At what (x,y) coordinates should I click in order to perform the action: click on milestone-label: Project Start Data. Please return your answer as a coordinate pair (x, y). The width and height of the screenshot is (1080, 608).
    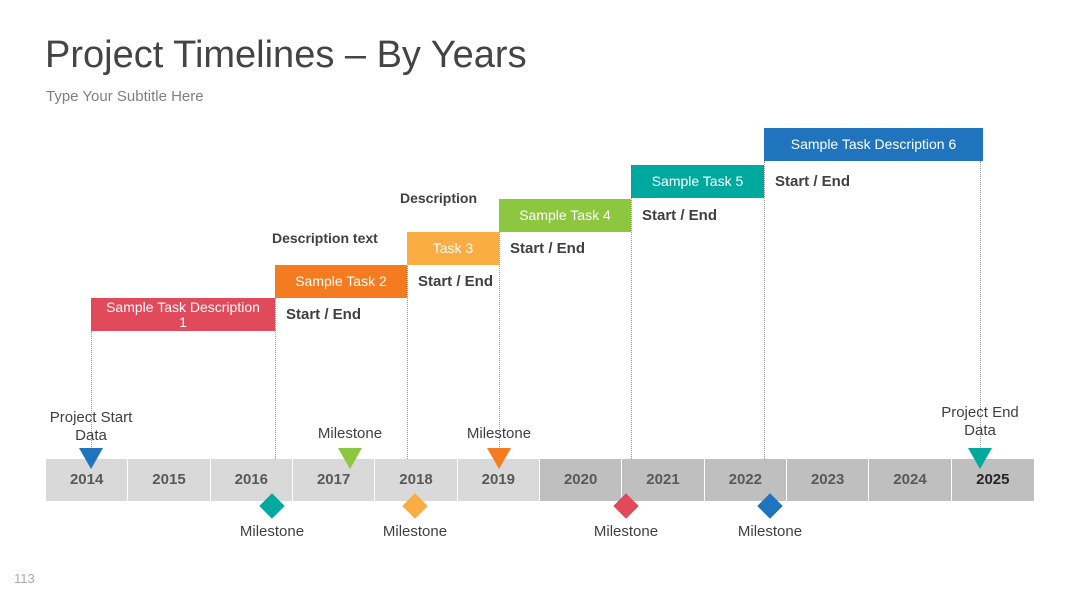
    Looking at the image, I should click on (91, 426).